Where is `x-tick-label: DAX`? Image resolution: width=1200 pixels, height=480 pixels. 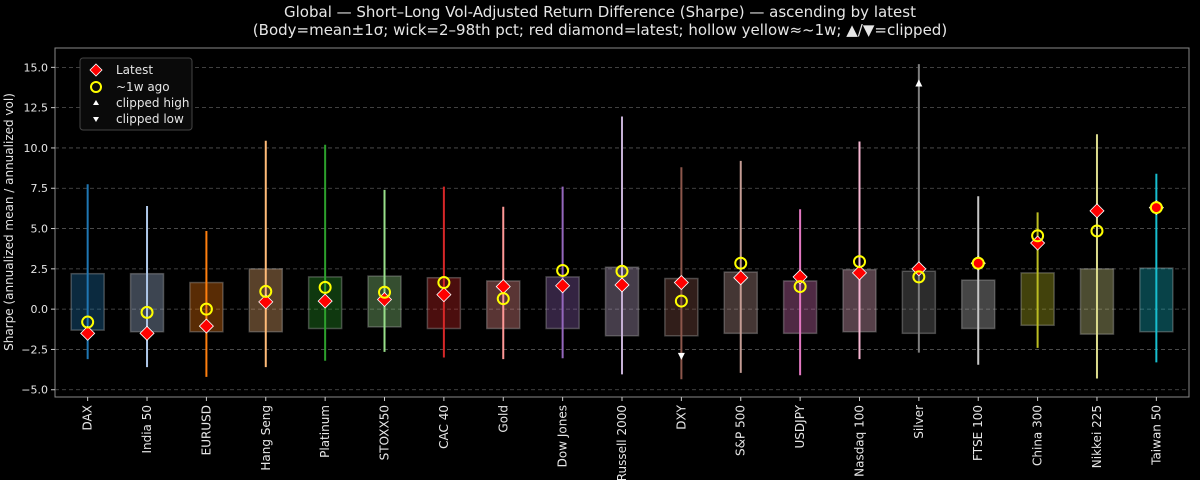 x-tick-label: DAX is located at coordinates (88, 417).